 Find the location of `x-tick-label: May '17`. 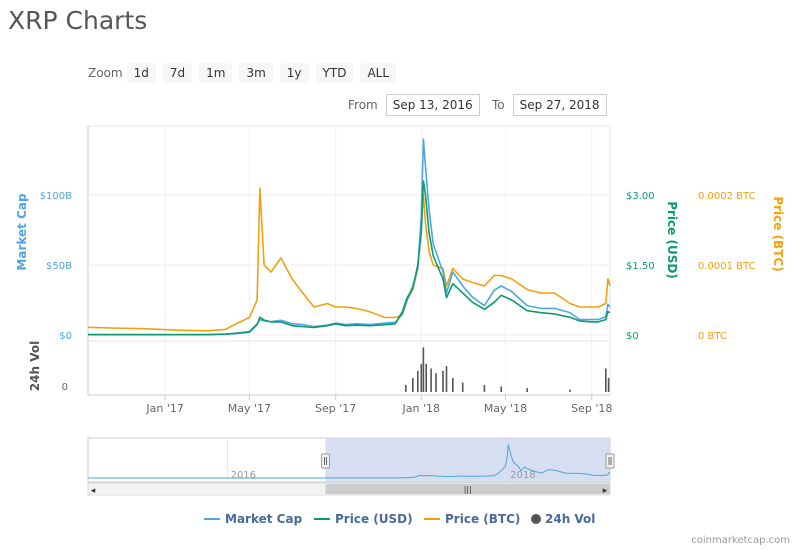

x-tick-label: May '17 is located at coordinates (249, 408).